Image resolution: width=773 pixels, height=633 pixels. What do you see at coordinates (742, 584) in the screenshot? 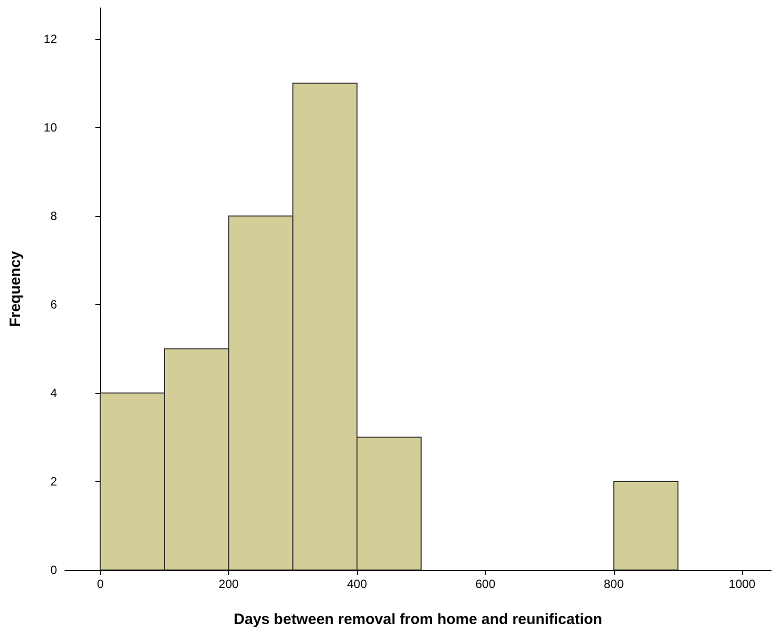
I see `x-tick-label: 1000` at bounding box center [742, 584].